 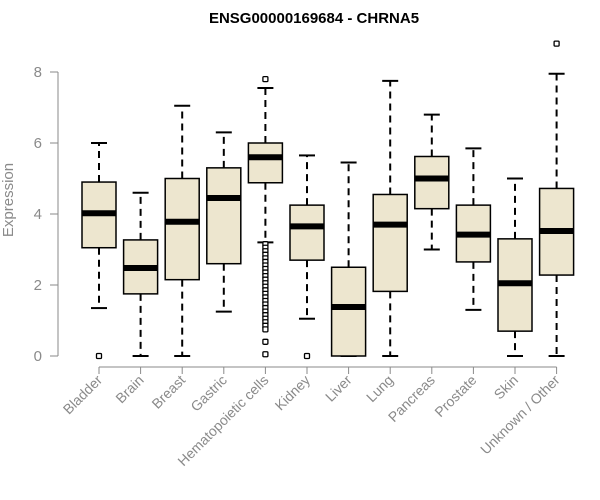 What do you see at coordinates (314, 18) in the screenshot?
I see `chart-title: ENSG00000169684 - CHRNA5` at bounding box center [314, 18].